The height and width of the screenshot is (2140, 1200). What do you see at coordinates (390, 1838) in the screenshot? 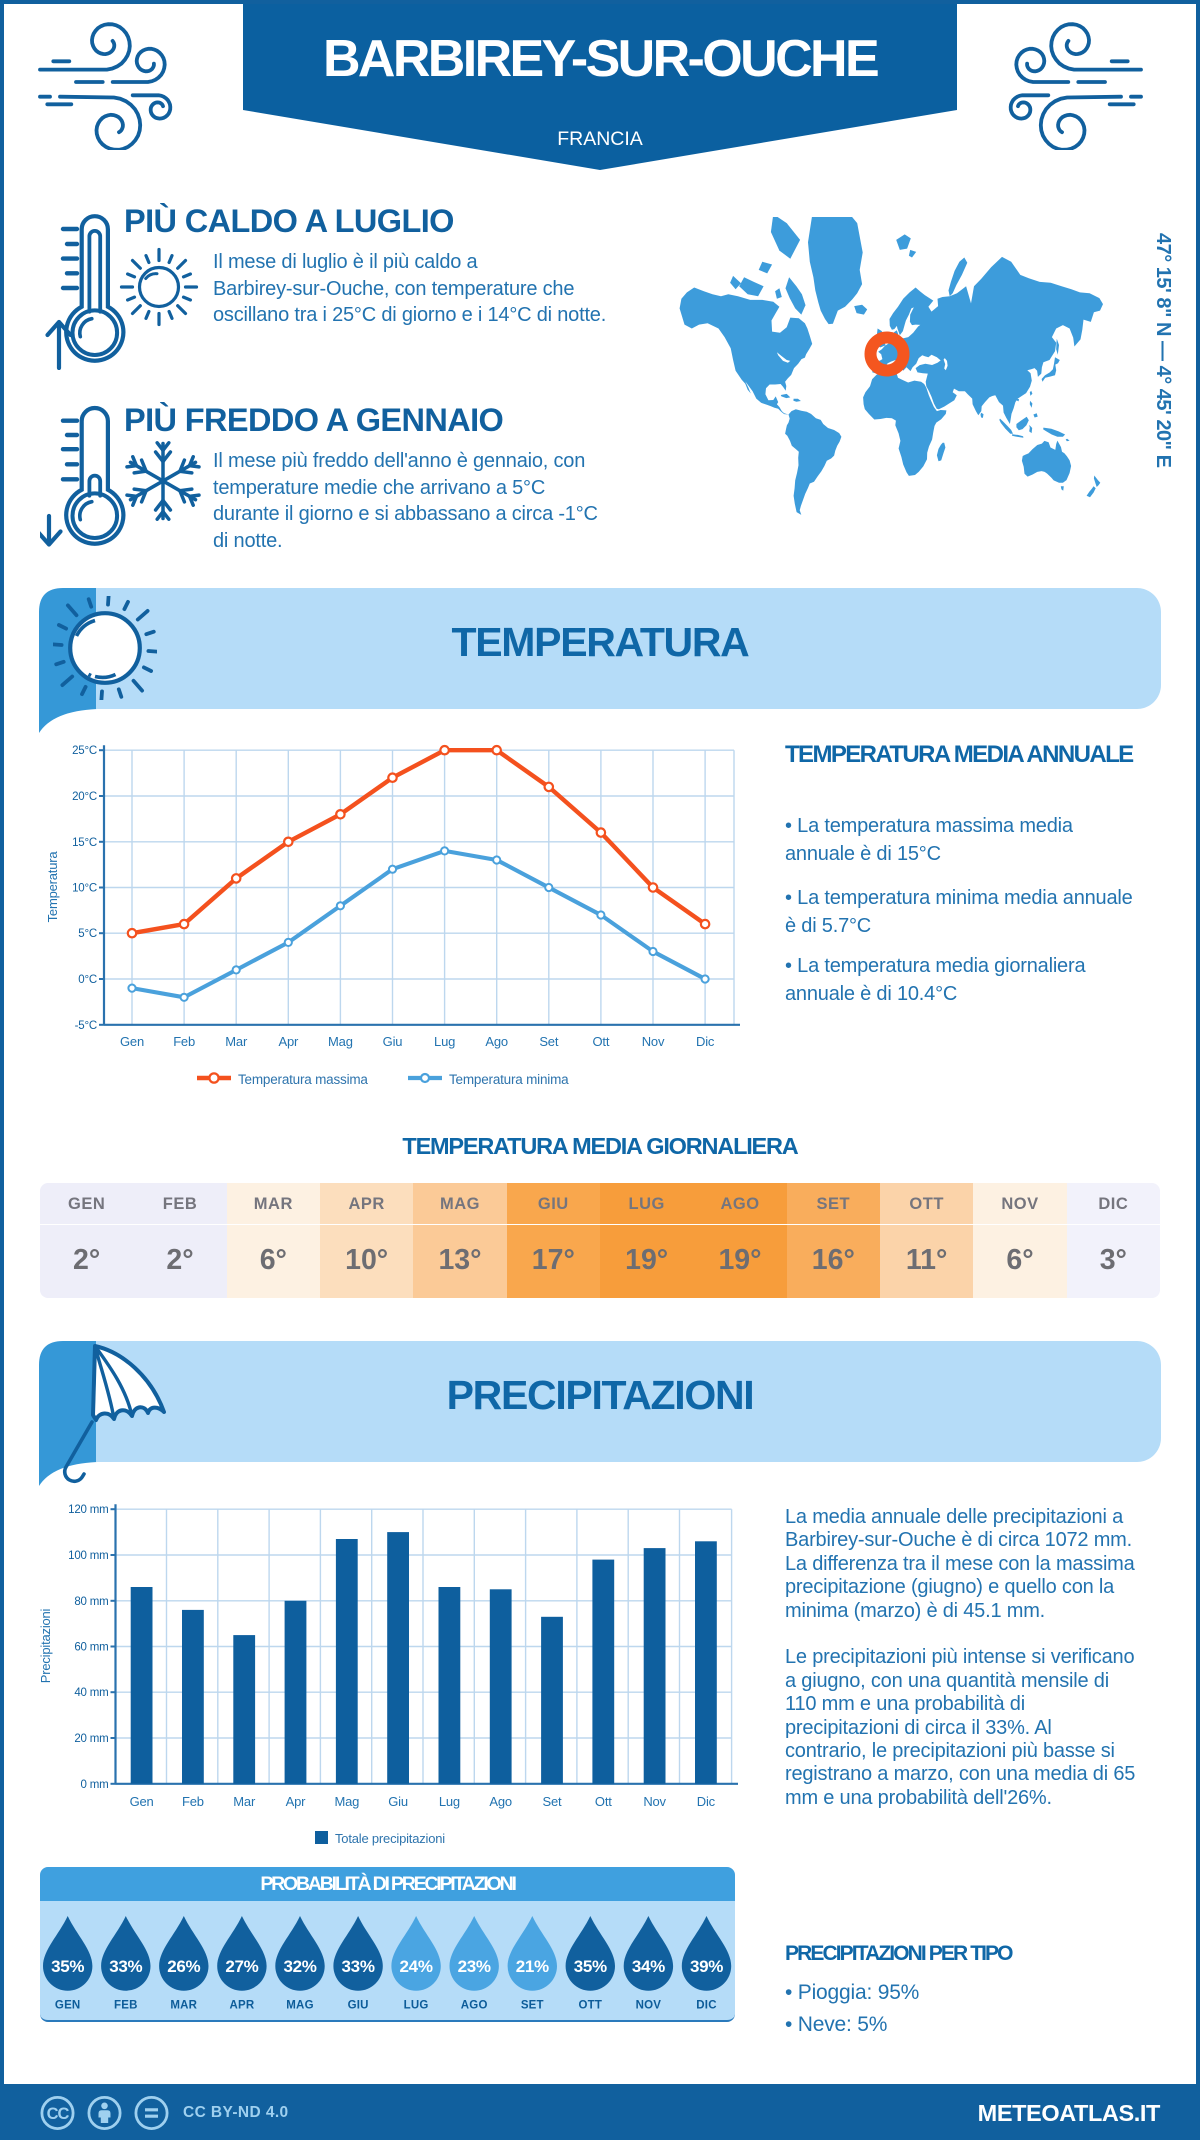
I see `svg-text: Totale precipitazioni` at bounding box center [390, 1838].